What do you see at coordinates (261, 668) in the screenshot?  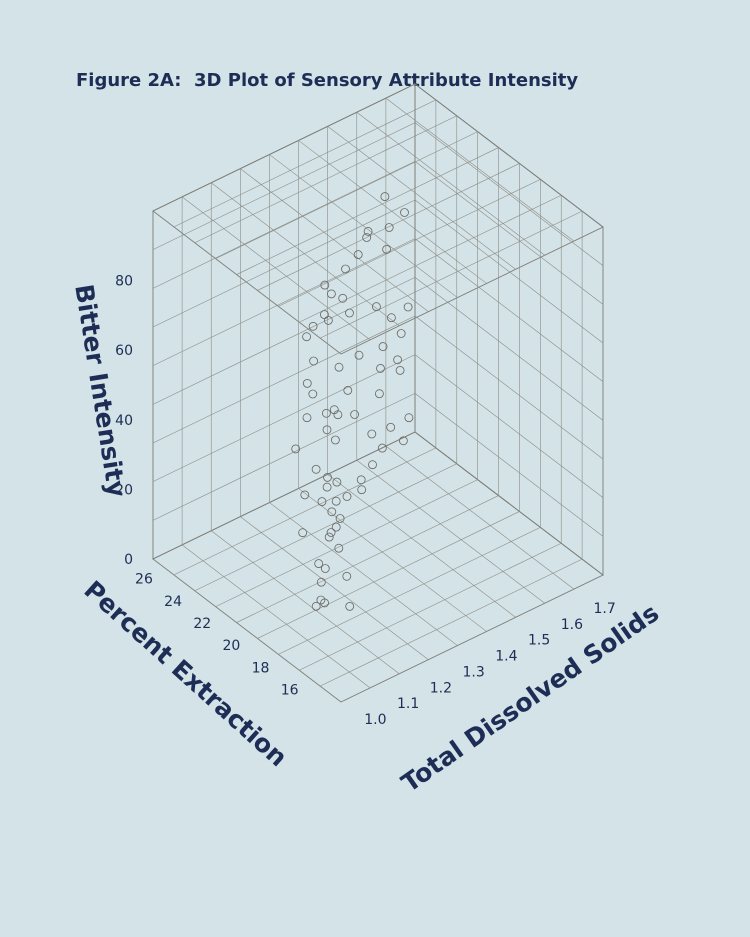 I see `y-tick-label: 18` at bounding box center [261, 668].